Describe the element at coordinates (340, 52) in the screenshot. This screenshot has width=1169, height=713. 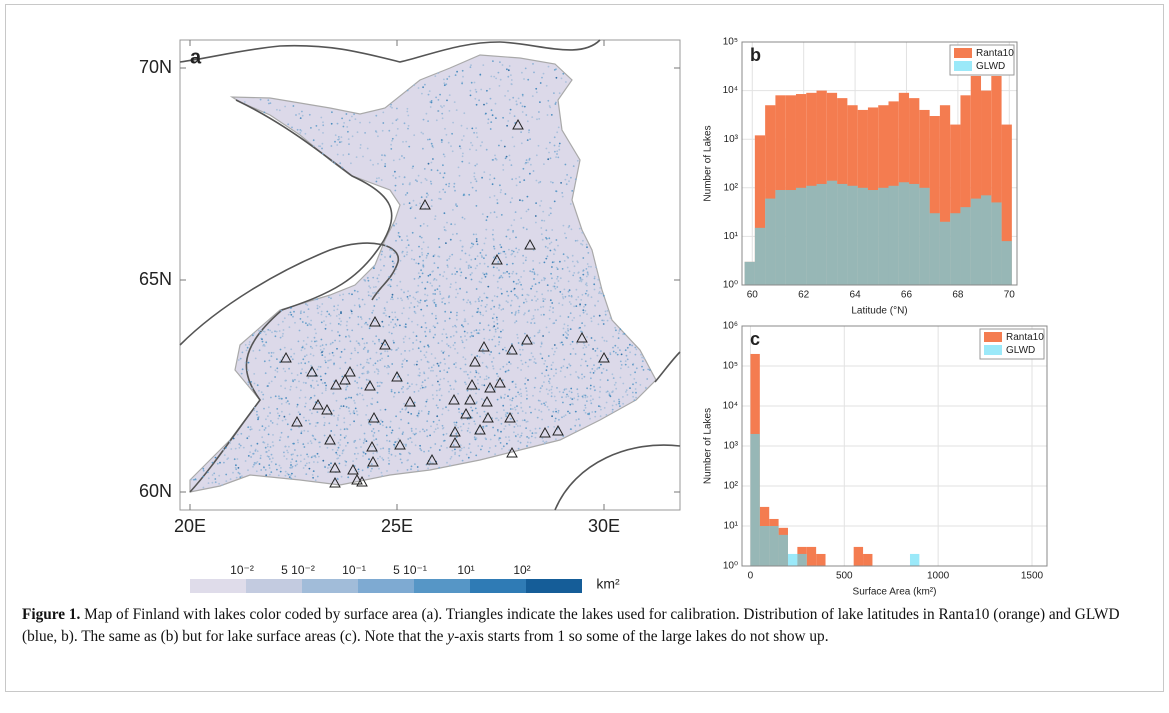
I see `norway-coast` at that location.